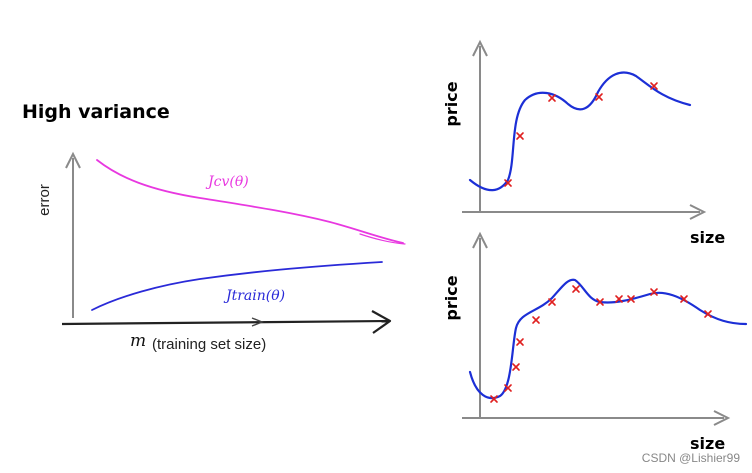  Describe the element at coordinates (254, 296) in the screenshot. I see `jtrain-label: Jtrain(θ)` at that location.